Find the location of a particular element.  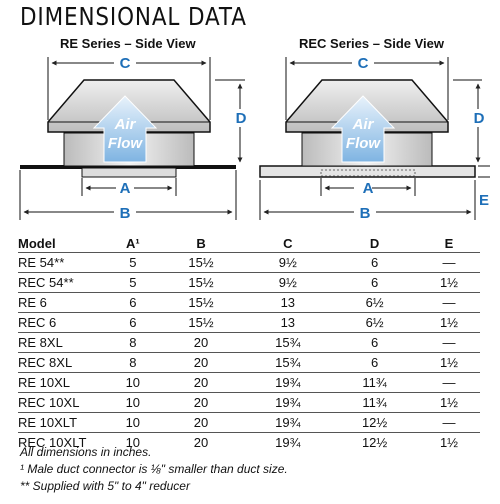

cell-model: REC 8XL is located at coordinates (63, 362).